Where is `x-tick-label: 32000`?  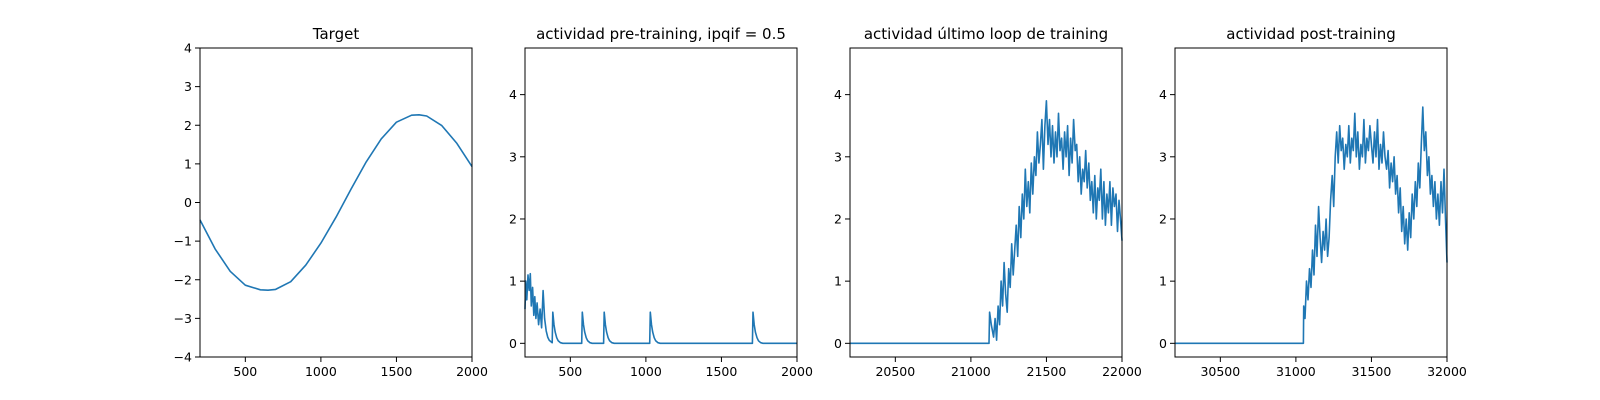 x-tick-label: 32000 is located at coordinates (1447, 371).